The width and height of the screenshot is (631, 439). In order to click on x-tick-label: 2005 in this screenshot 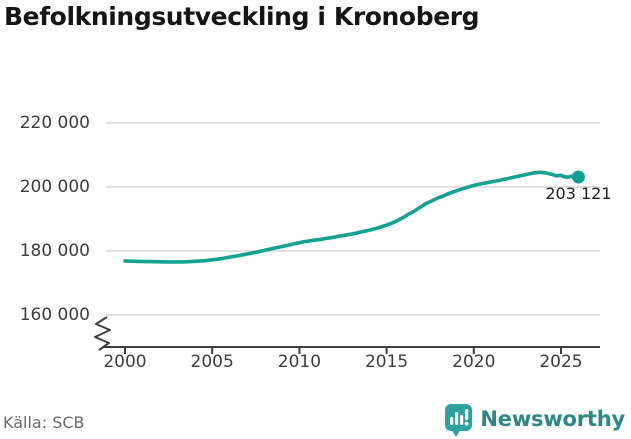, I will do `click(212, 362)`.